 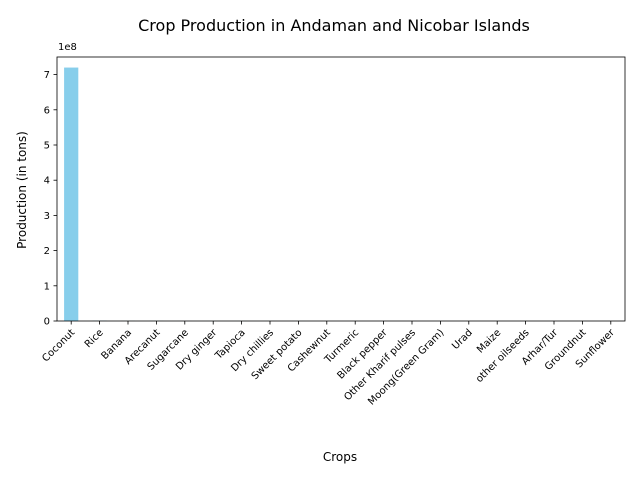 I want to click on y-tick-label: 4, so click(x=47, y=181).